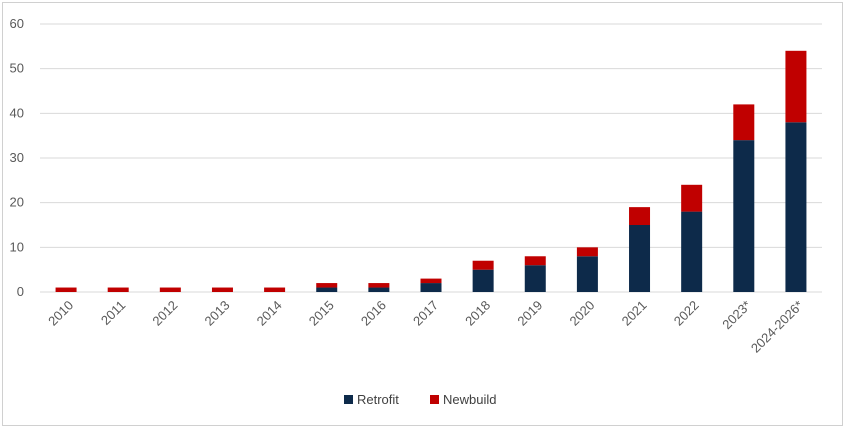 This screenshot has width=847, height=430. Describe the element at coordinates (60, 313) in the screenshot. I see `x-tick-label: 2010` at that location.